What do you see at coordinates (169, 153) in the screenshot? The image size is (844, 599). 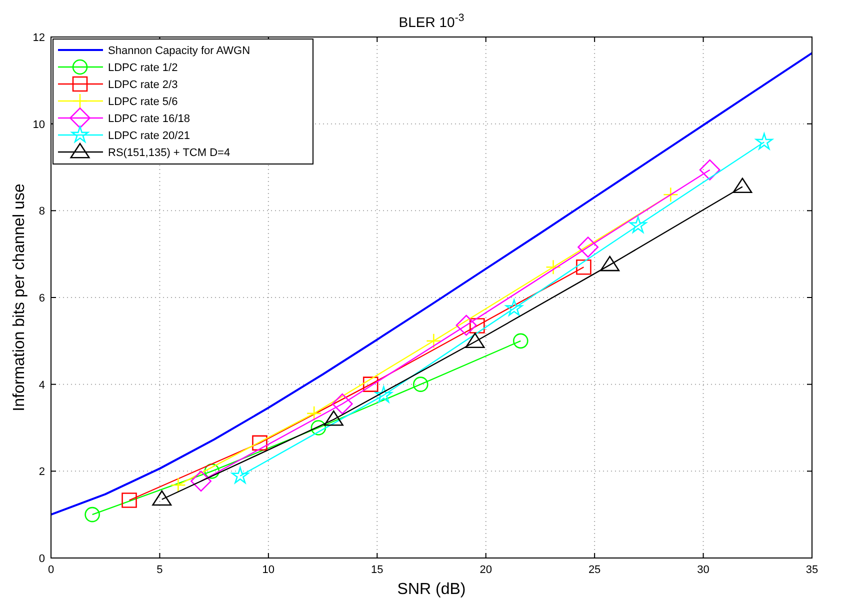 I see `legend-label: RS(151,135) + TCM D=4` at bounding box center [169, 153].